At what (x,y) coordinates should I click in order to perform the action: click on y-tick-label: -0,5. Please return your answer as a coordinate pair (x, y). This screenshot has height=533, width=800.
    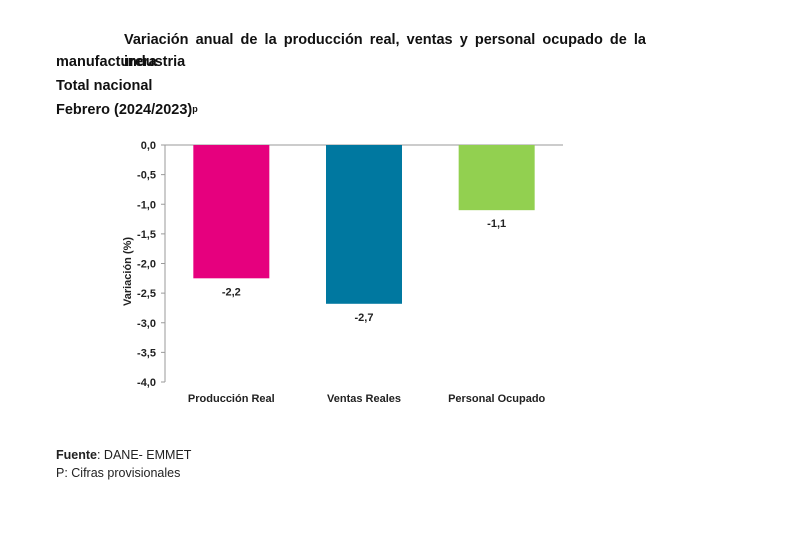
    Looking at the image, I should click on (146, 176).